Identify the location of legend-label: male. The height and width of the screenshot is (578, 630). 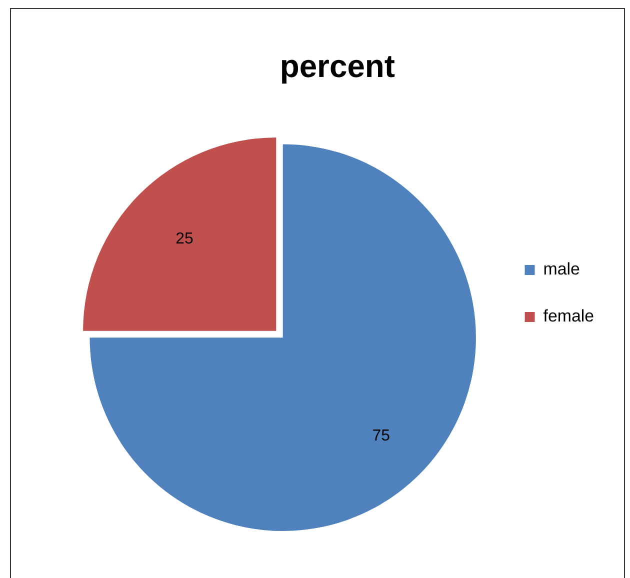
(561, 269).